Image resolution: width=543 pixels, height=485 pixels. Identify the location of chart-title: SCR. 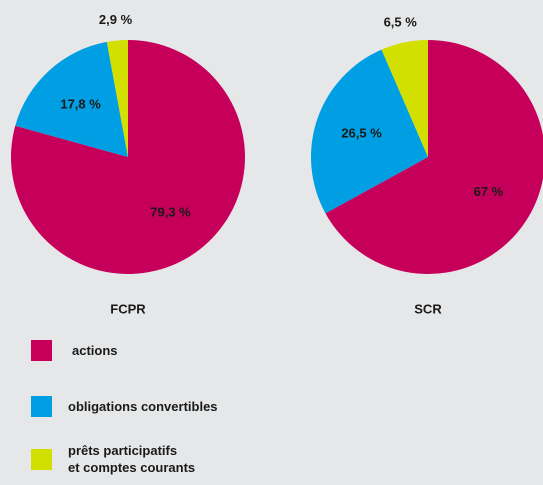
(428, 308).